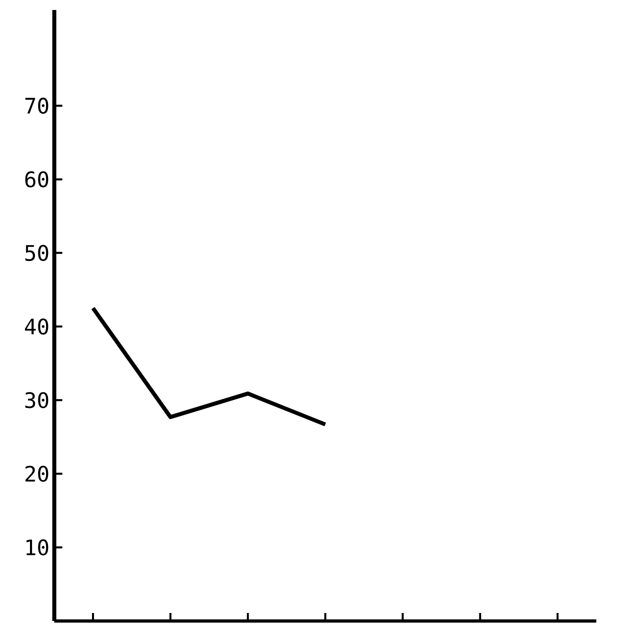 This screenshot has width=635, height=630. Describe the element at coordinates (36, 400) in the screenshot. I see `y-tick-label: 30` at that location.